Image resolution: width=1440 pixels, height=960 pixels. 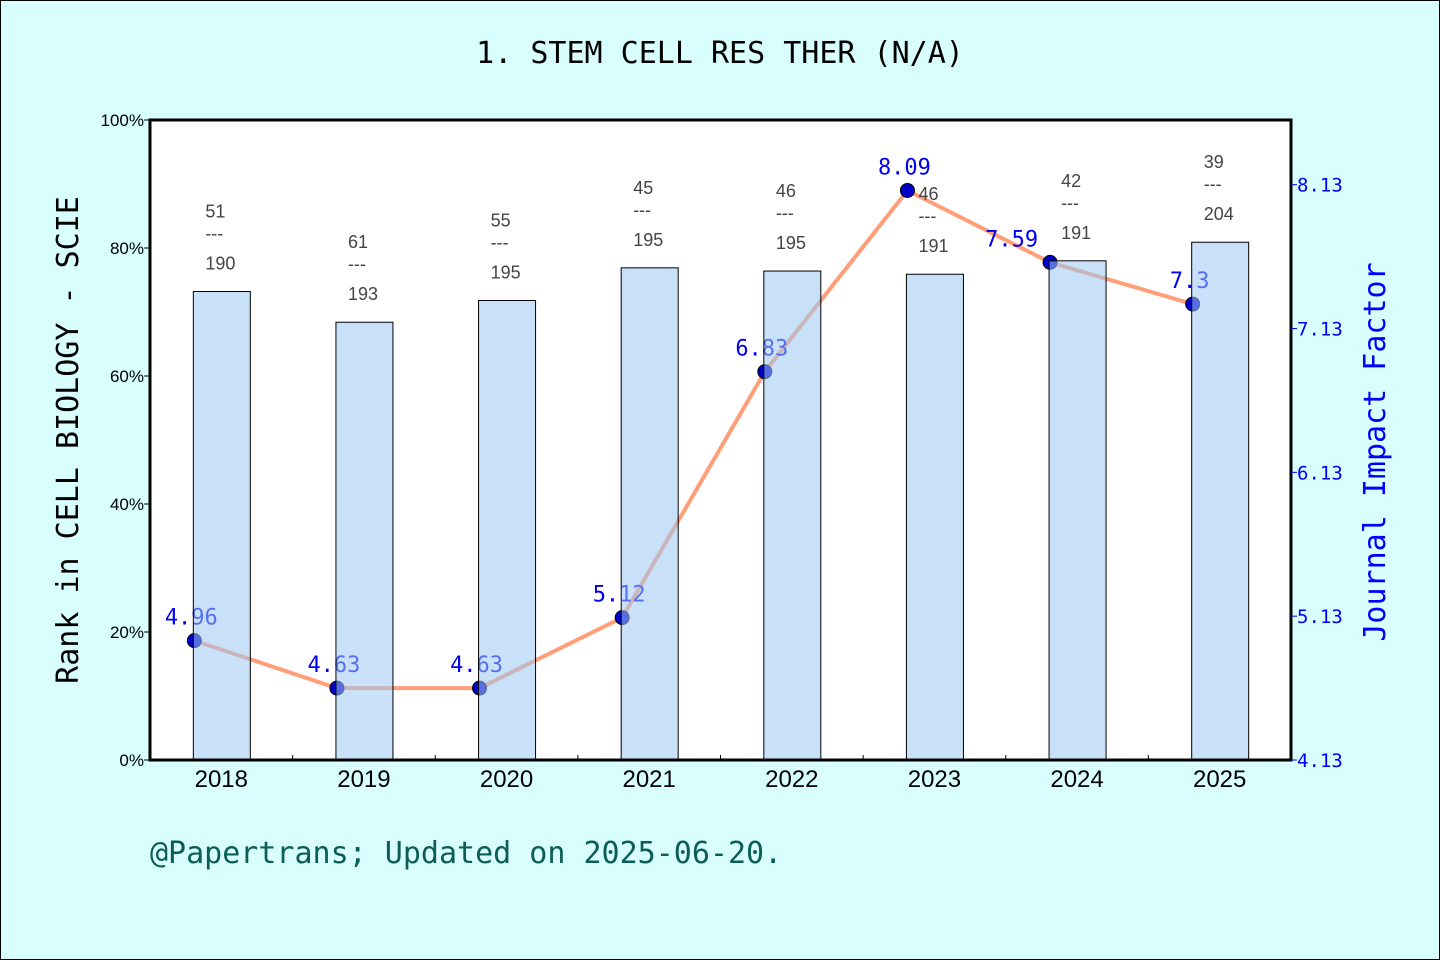 What do you see at coordinates (363, 779) in the screenshot?
I see `x-tick-label: 2019` at bounding box center [363, 779].